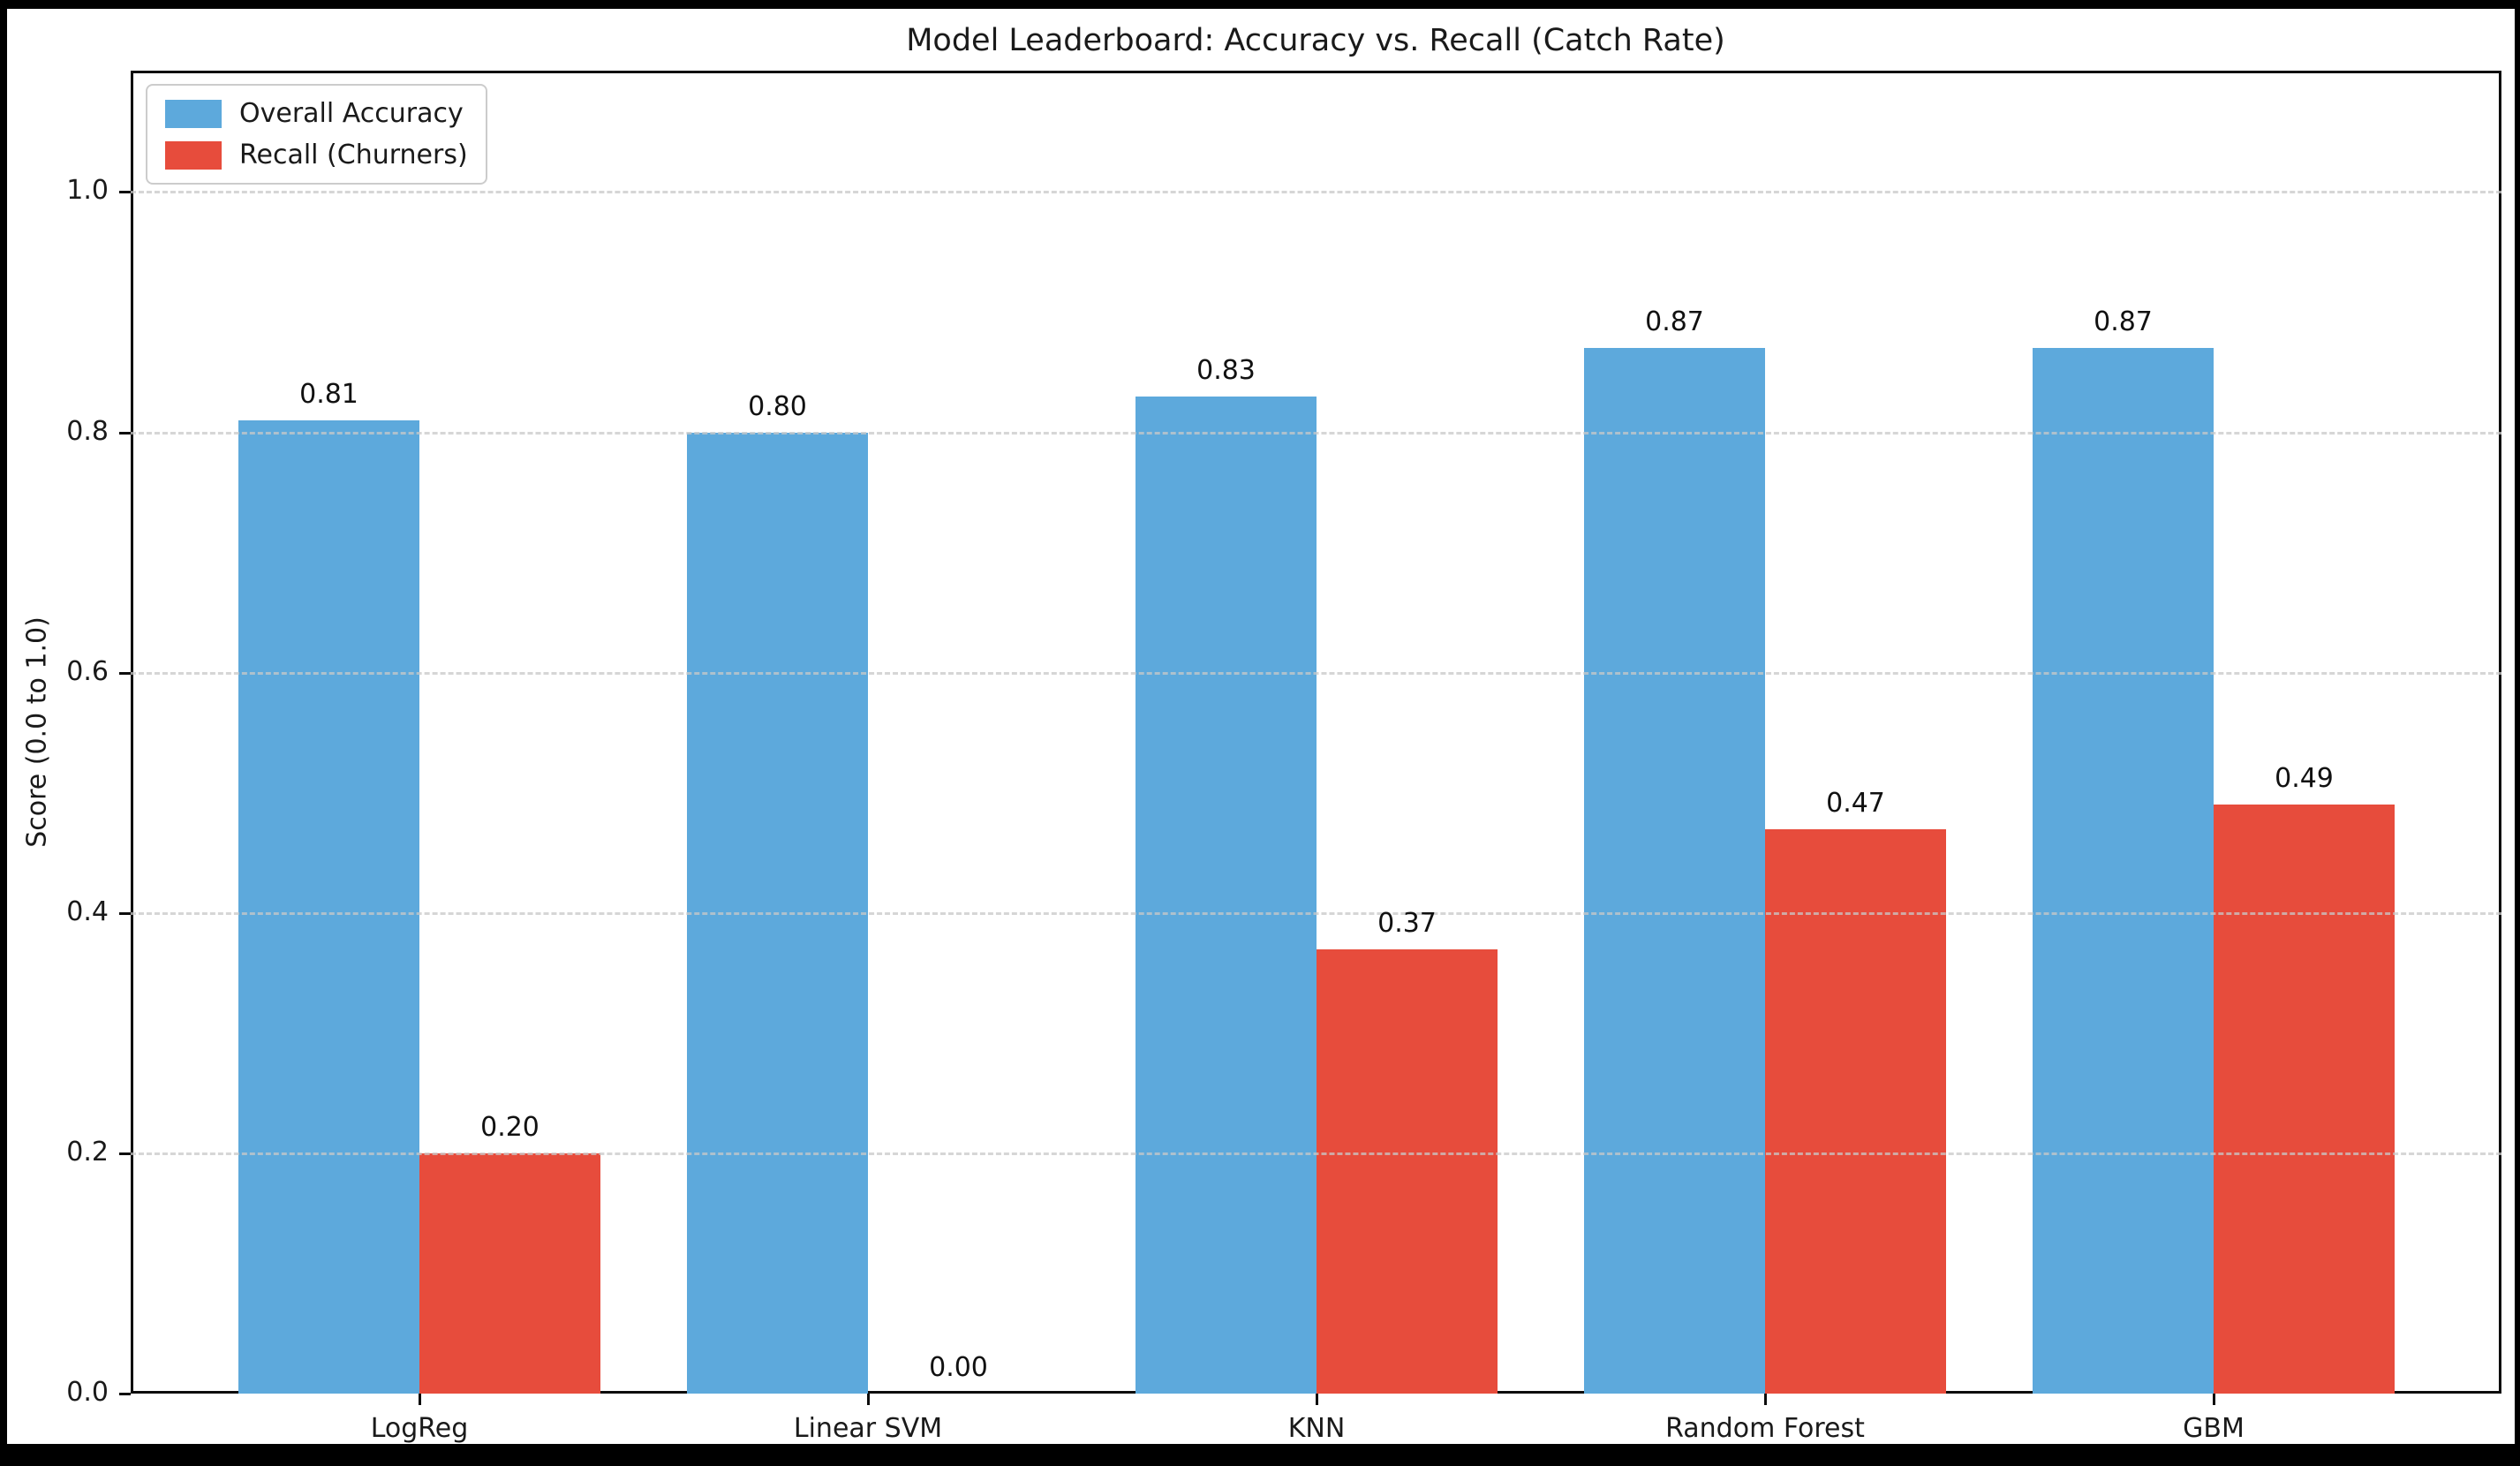  I want to click on bar-value-label: 0.37, so click(1407, 923).